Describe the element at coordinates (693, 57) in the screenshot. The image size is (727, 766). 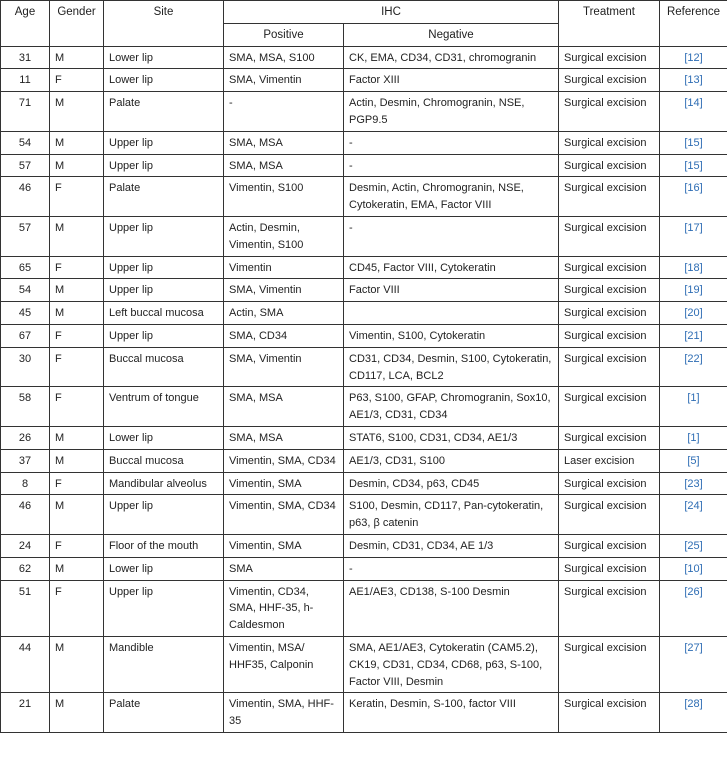
I see `cell-reference: [12]` at that location.